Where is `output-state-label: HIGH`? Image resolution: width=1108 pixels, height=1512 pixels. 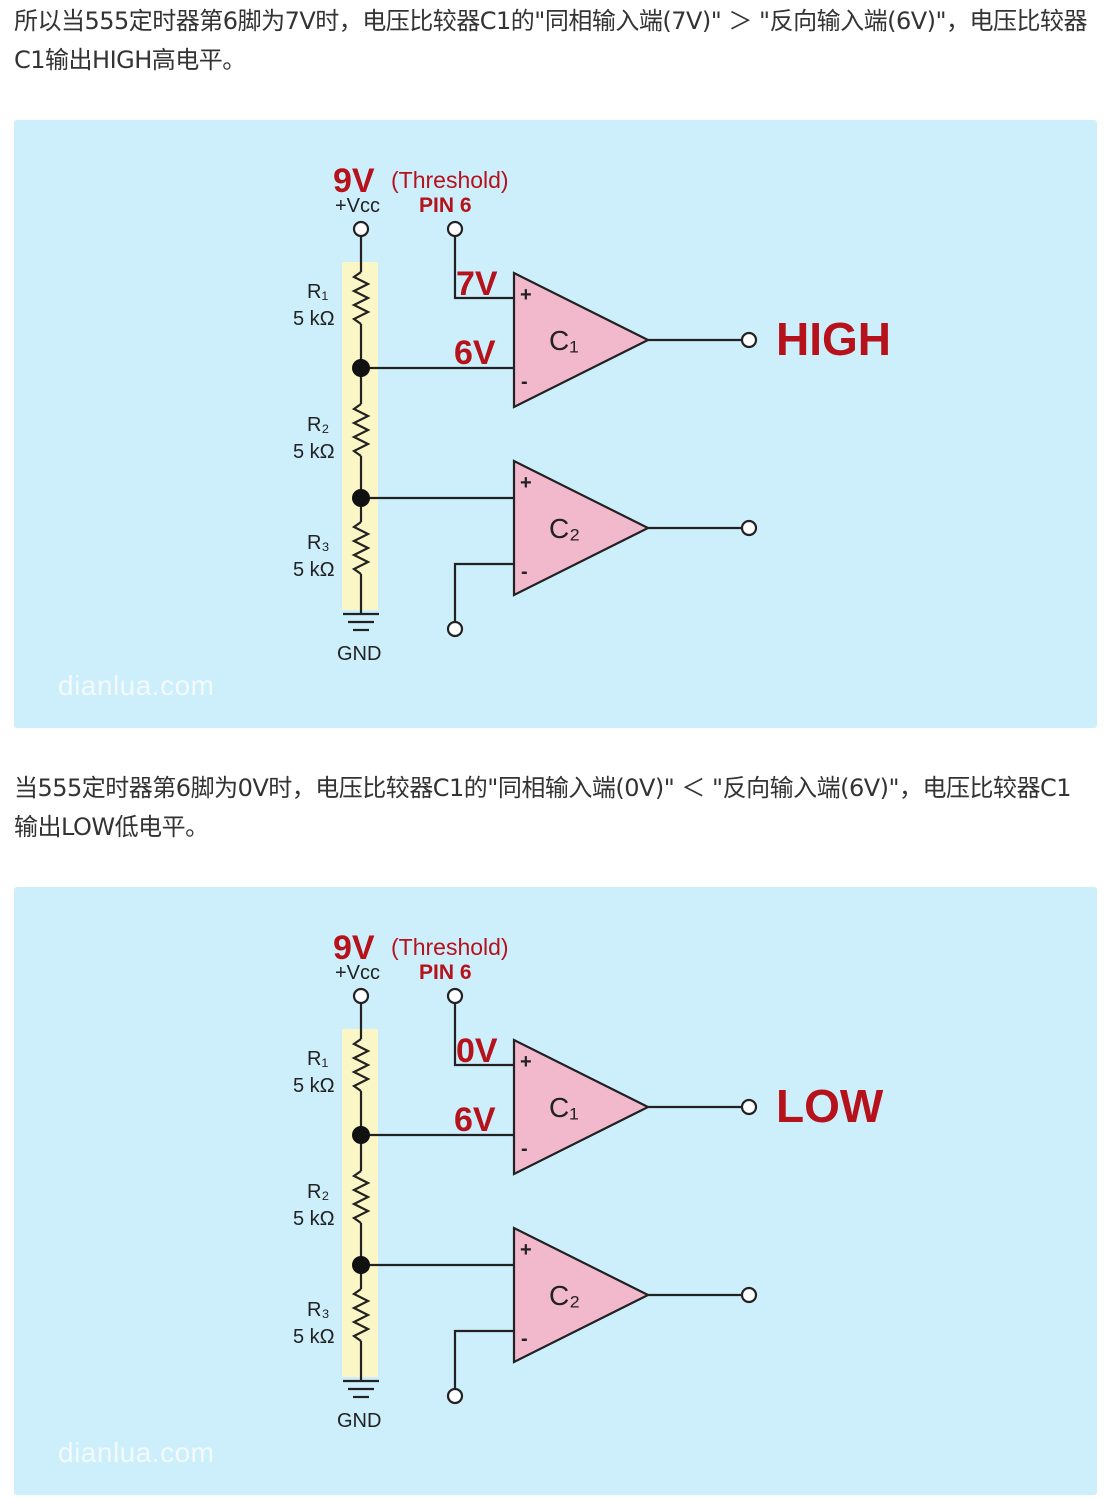 output-state-label: HIGH is located at coordinates (833, 339).